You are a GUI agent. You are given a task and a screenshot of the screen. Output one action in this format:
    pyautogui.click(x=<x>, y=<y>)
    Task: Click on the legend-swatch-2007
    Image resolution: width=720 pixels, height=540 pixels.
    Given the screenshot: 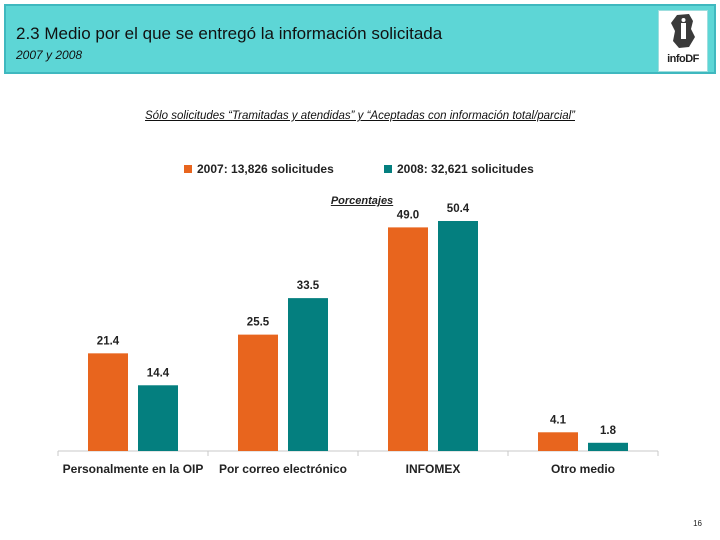 What is the action you would take?
    pyautogui.click(x=188, y=169)
    